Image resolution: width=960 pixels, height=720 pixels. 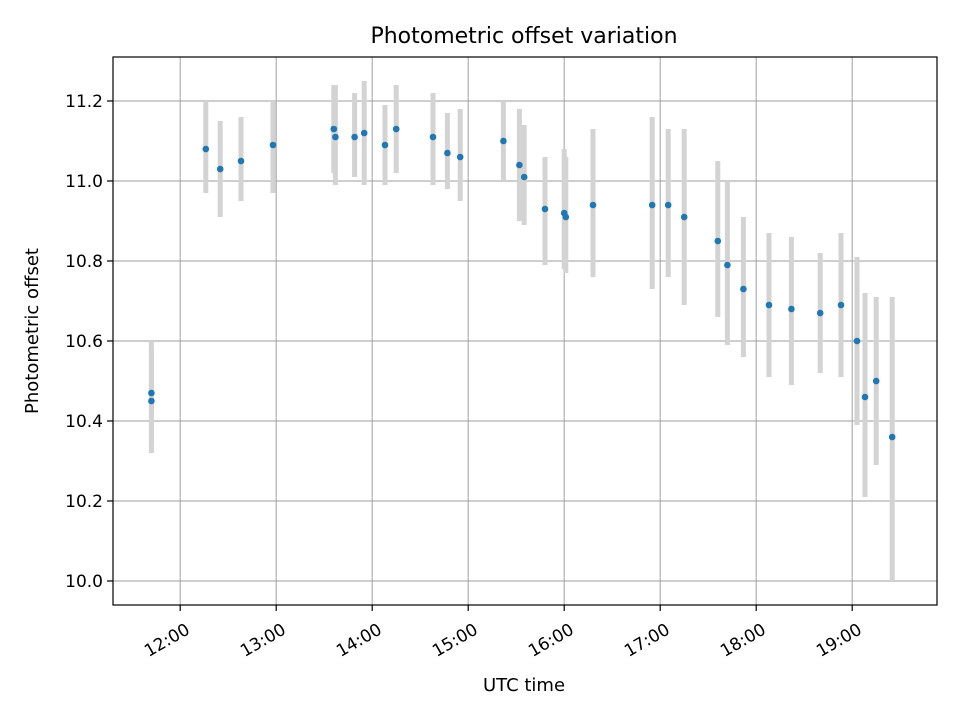 I want to click on x-tick-label: 12:00, so click(x=167, y=641).